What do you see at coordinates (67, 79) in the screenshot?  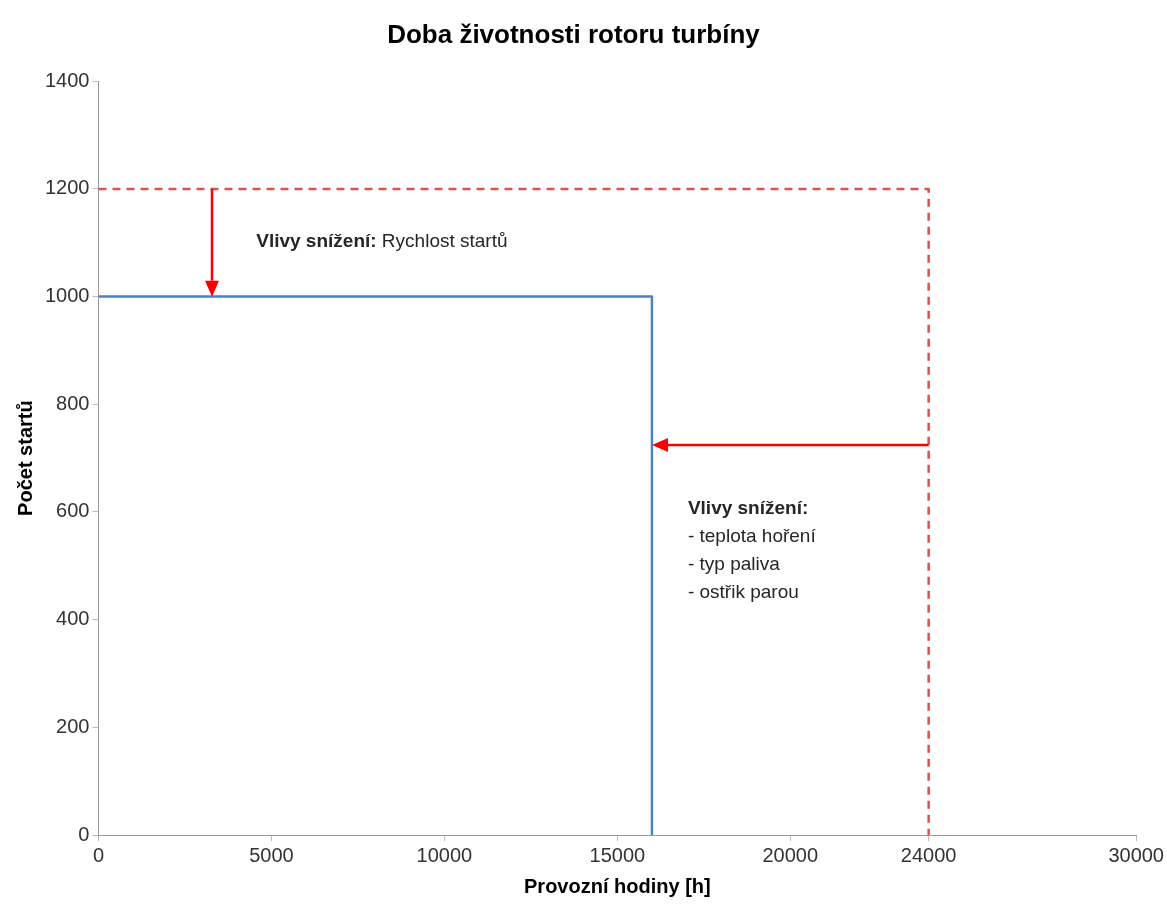 I see `y-tick-label: 1400` at bounding box center [67, 79].